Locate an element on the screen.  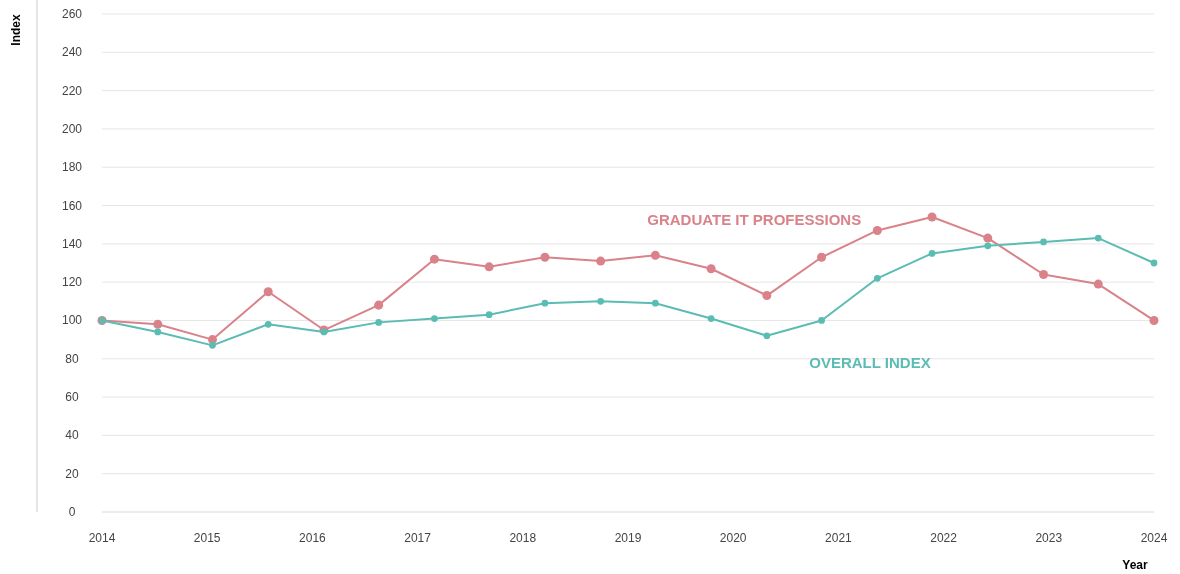
x-tick-label: 2019 is located at coordinates (628, 538).